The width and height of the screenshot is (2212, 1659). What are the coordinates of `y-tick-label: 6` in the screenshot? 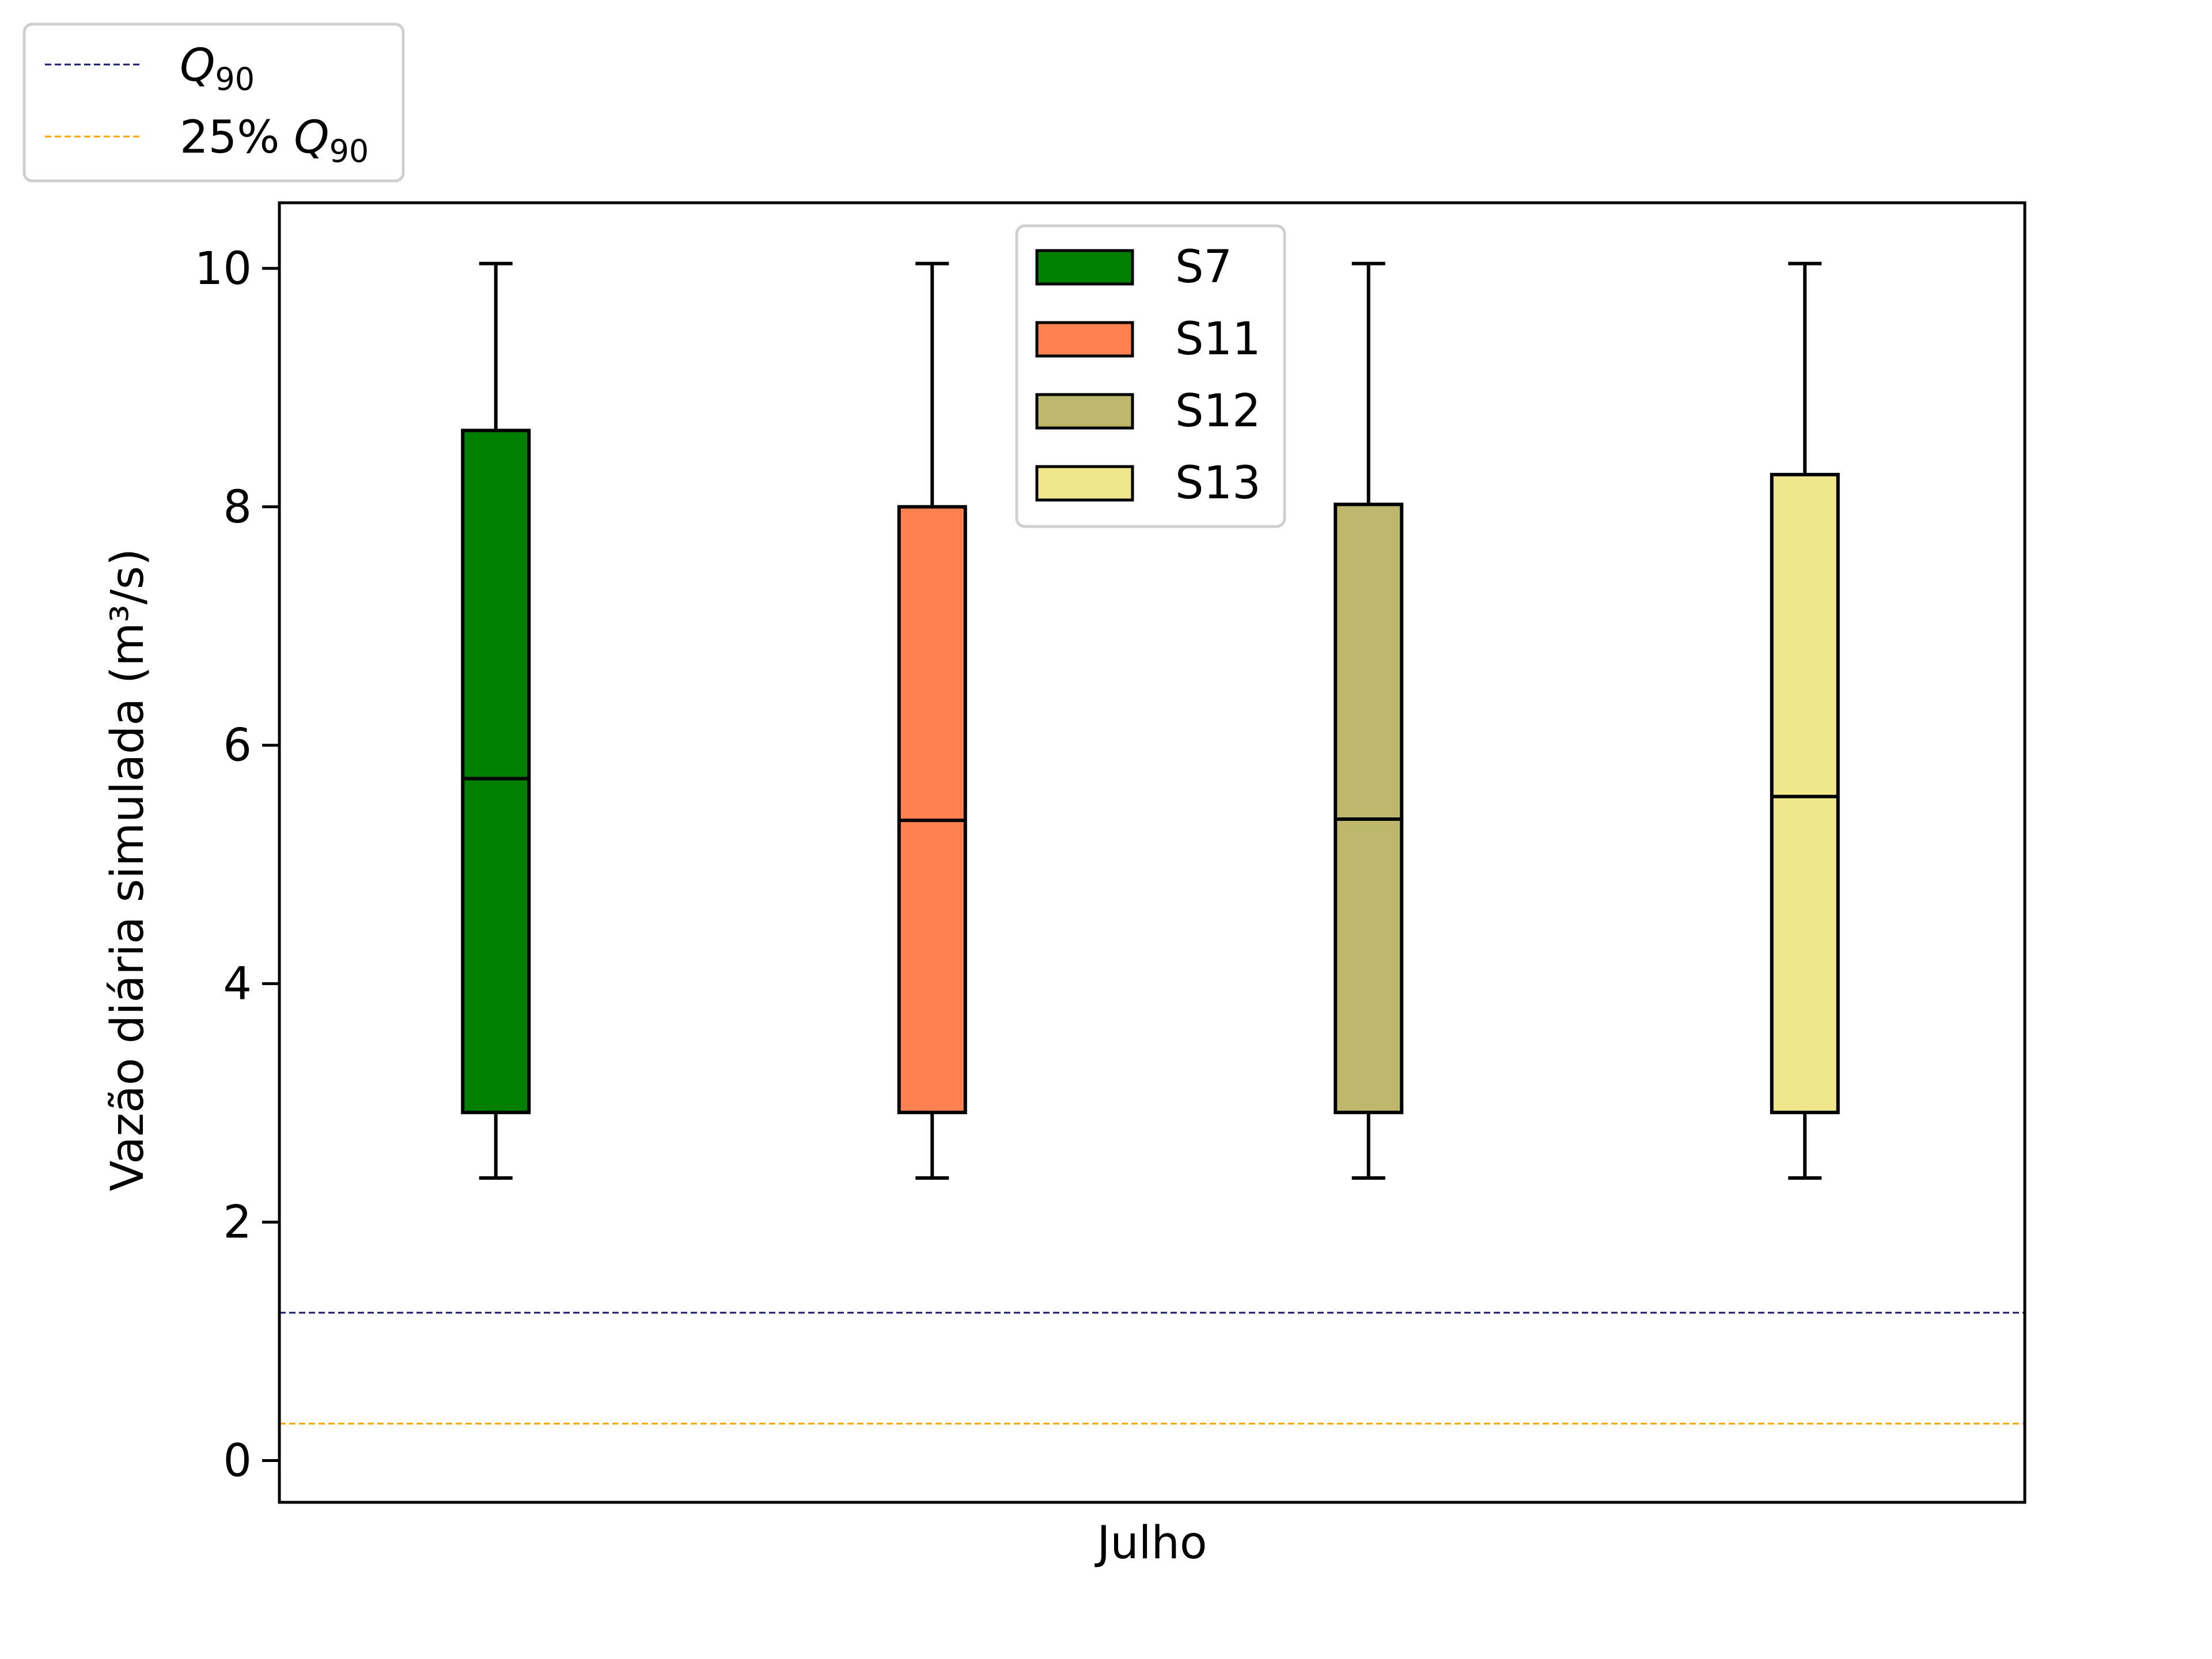 It's located at (237, 746).